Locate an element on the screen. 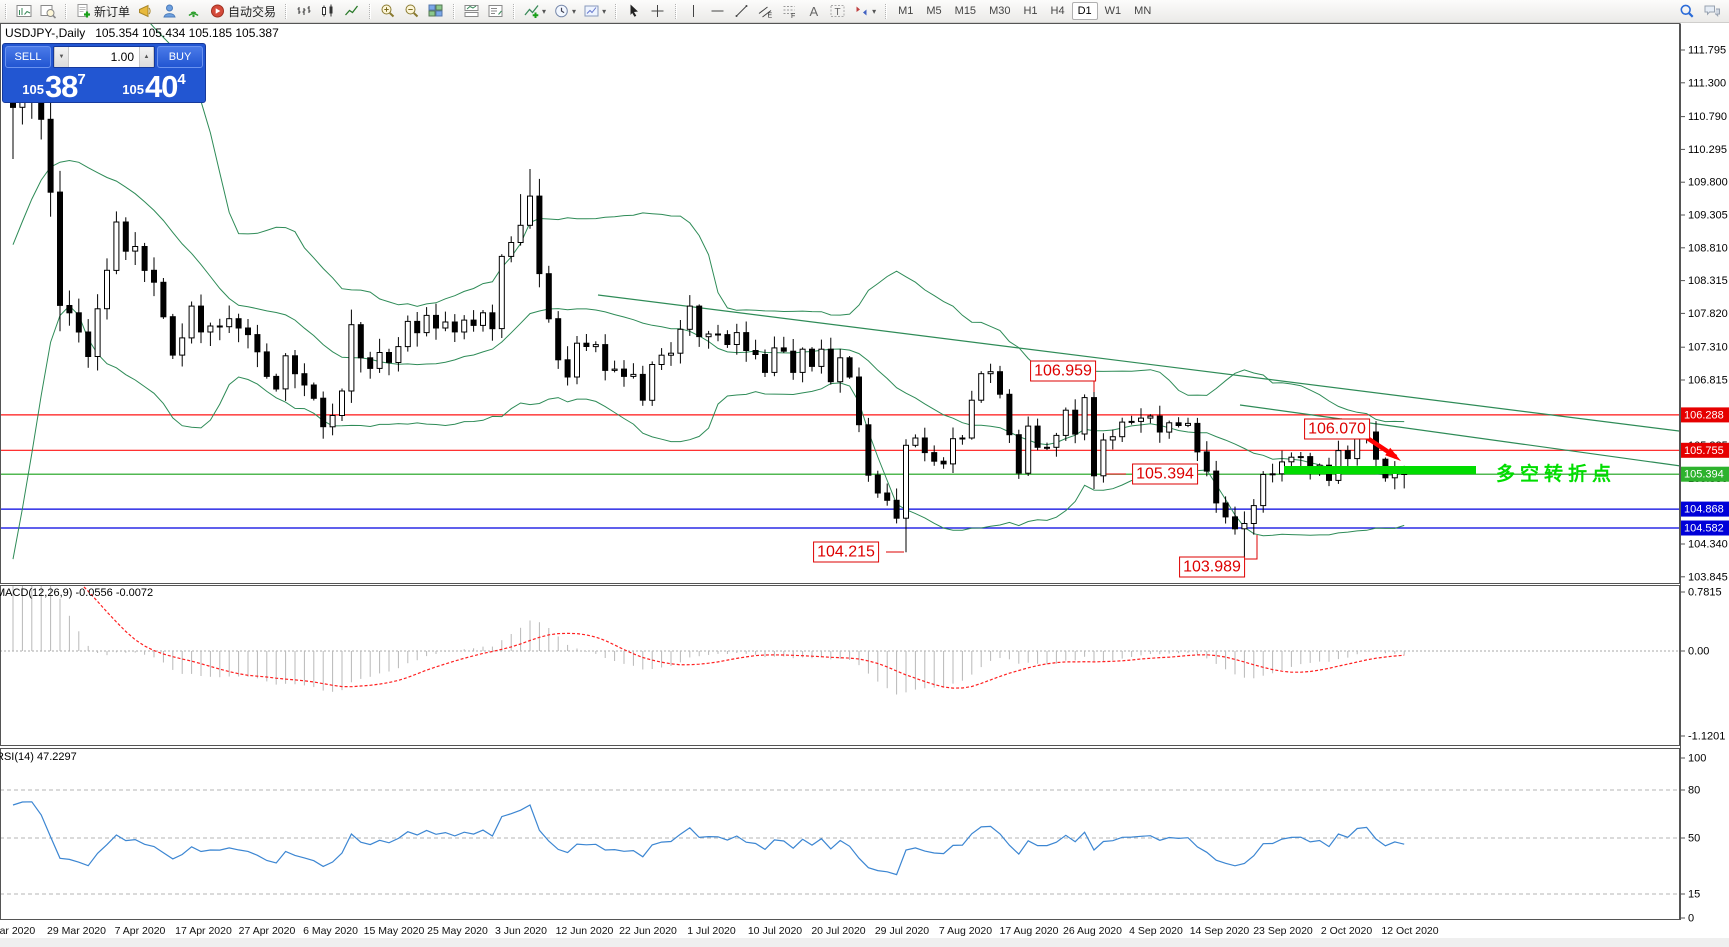  svg-text: 104.582 is located at coordinates (1704, 529).